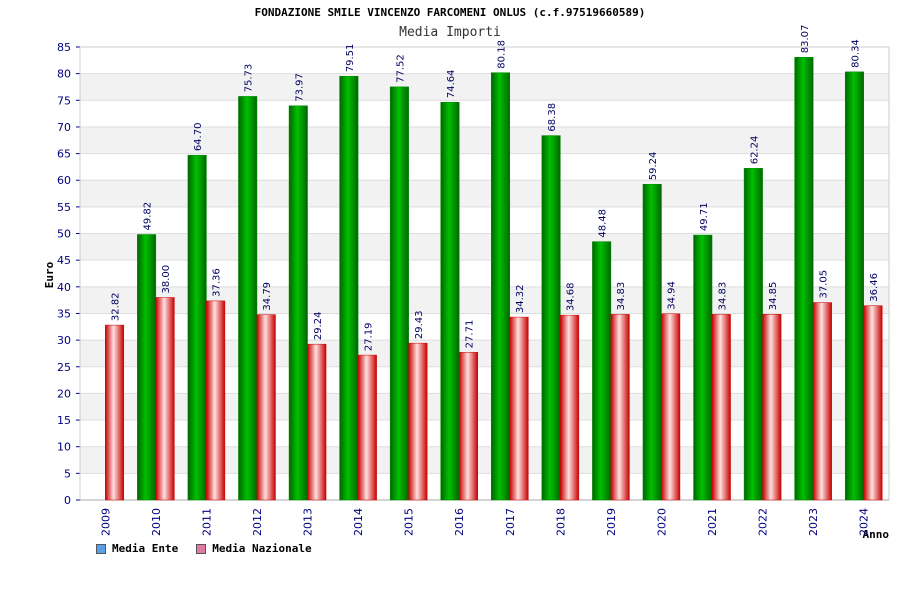 The width and height of the screenshot is (900, 600). Describe the element at coordinates (874, 287) in the screenshot. I see `data-label-media-nazionale: 36.46` at that location.